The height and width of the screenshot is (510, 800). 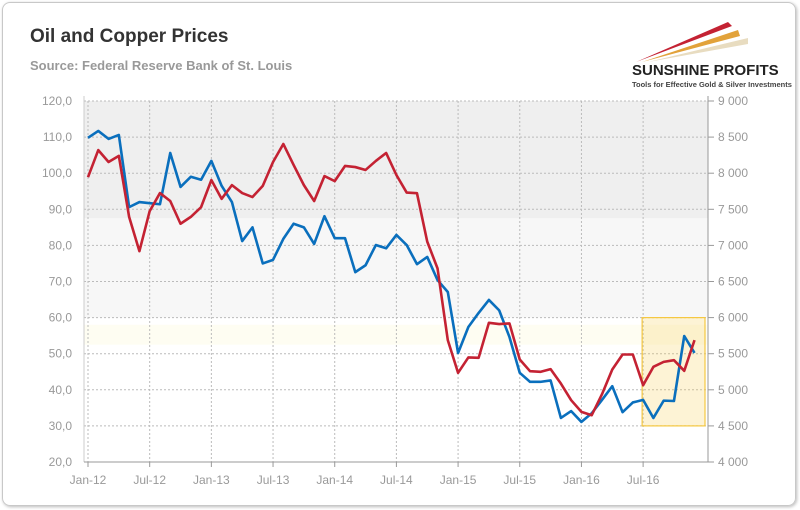 I want to click on left-axis-tick-label: 20,0, so click(x=61, y=462).